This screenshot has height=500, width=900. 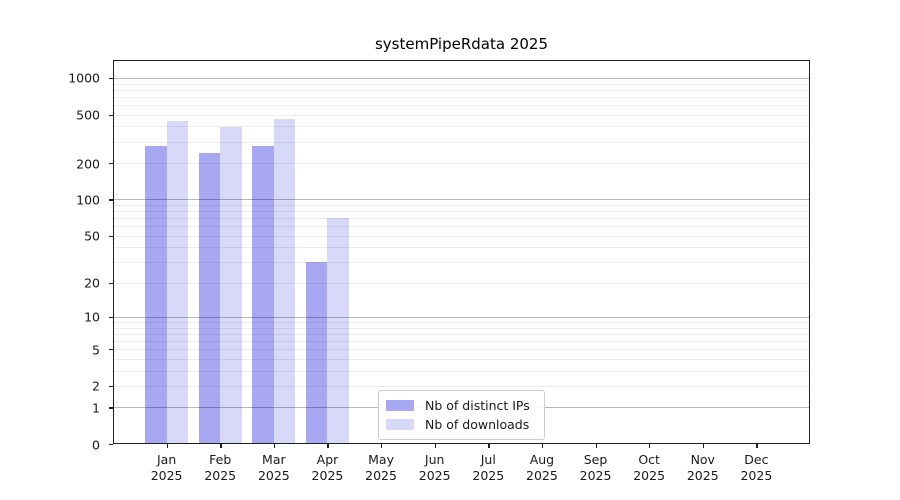 What do you see at coordinates (435, 446) in the screenshot?
I see `x-tick-jun` at bounding box center [435, 446].